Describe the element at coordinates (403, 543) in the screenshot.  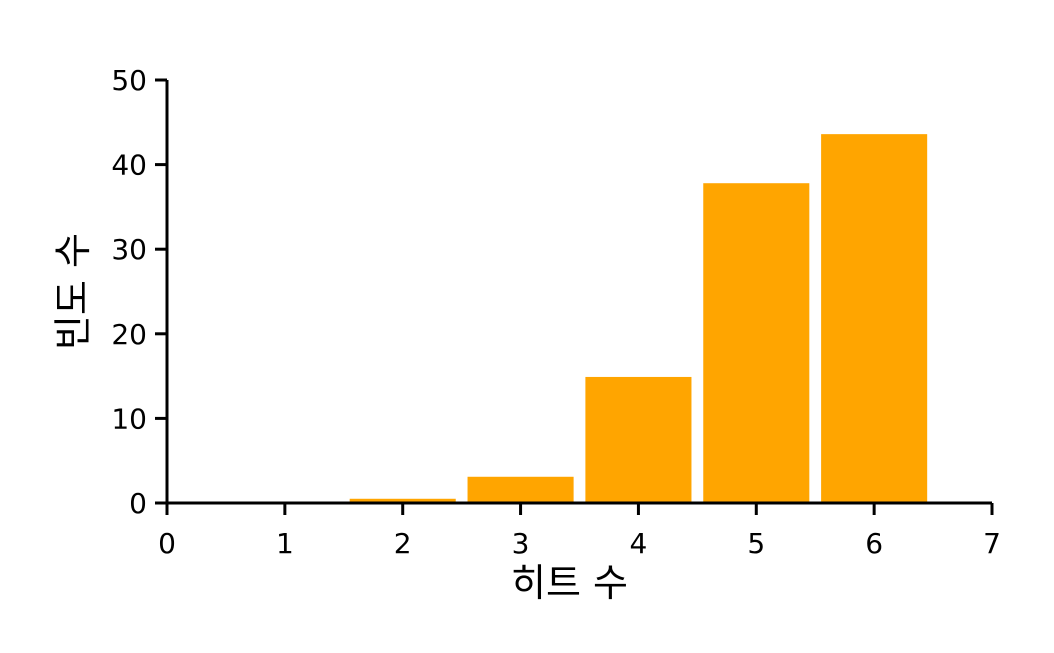
I see `x-tick-label: 2` at that location.